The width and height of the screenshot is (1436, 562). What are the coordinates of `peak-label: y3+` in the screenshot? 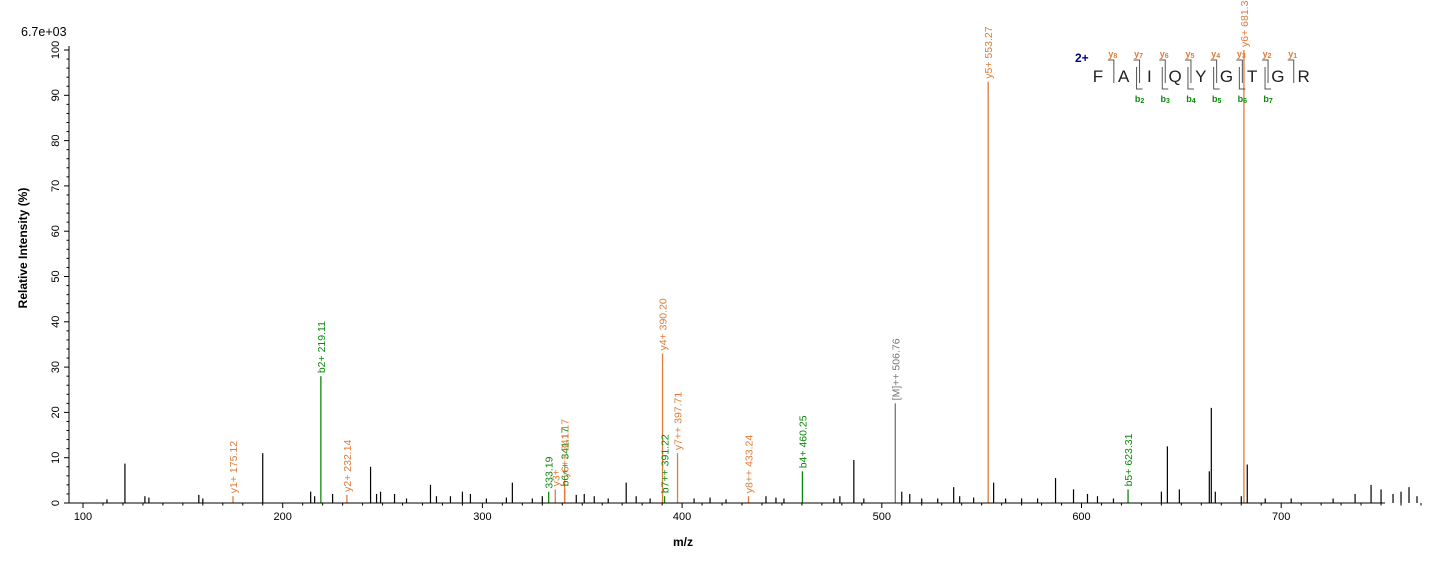 It's located at (556, 477).